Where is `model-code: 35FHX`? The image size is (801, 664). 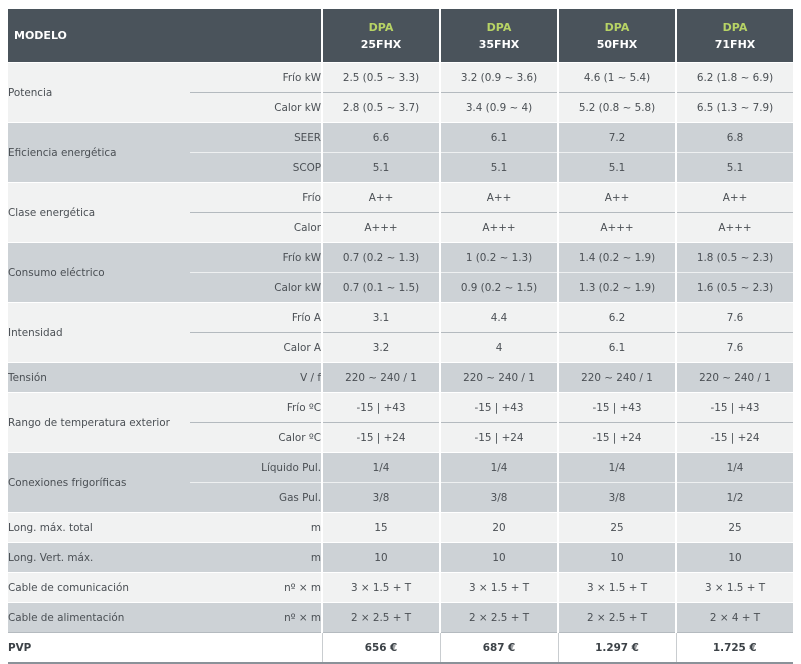 model-code: 35FHX is located at coordinates (499, 44).